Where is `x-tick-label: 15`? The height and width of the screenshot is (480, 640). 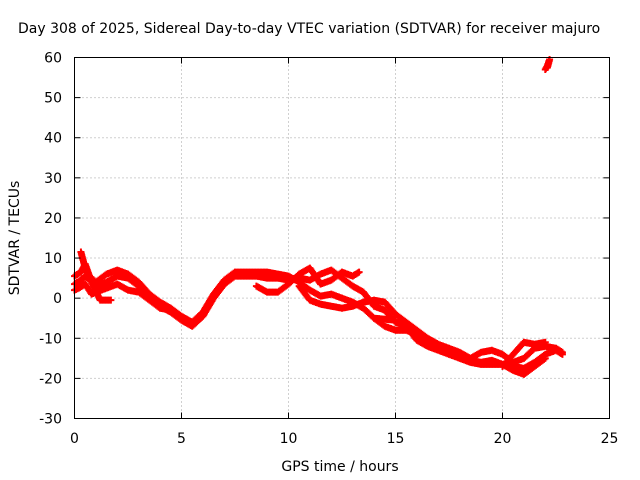 x-tick-label: 15 is located at coordinates (396, 439).